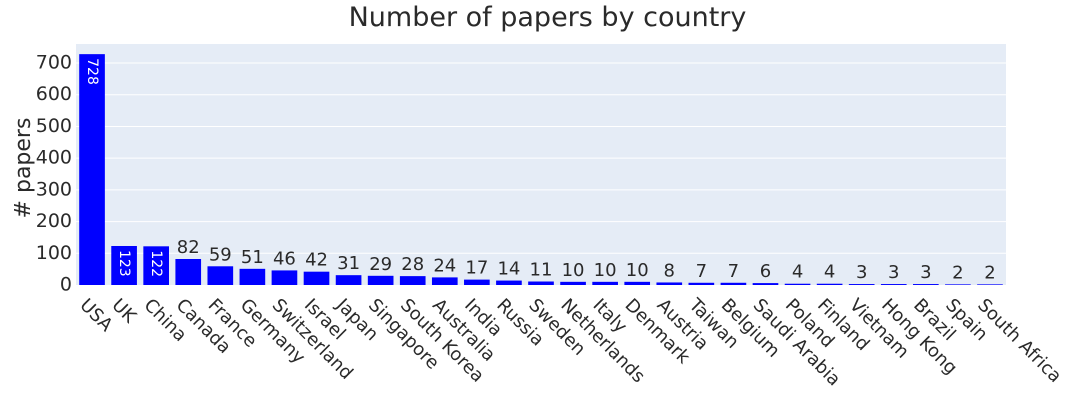  I want to click on bar-value-label: 11, so click(541, 270).